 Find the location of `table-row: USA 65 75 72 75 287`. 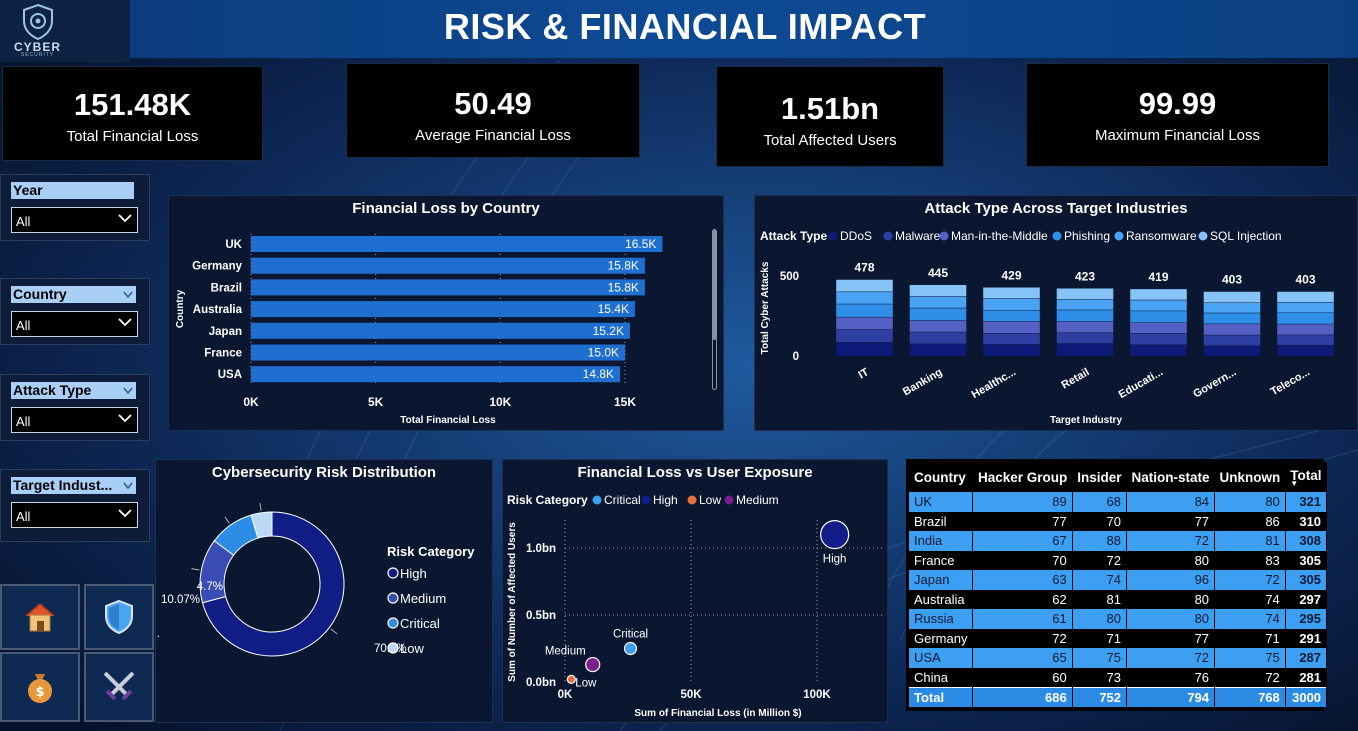

table-row: USA 65 75 72 75 287 is located at coordinates (1118, 658).